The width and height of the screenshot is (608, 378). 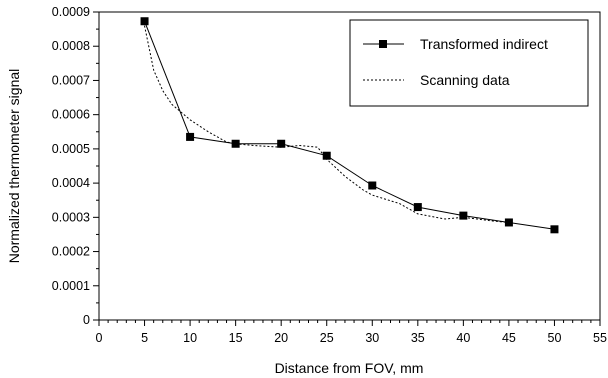 What do you see at coordinates (71, 115) in the screenshot?
I see `y-tick-label: 0.0006` at bounding box center [71, 115].